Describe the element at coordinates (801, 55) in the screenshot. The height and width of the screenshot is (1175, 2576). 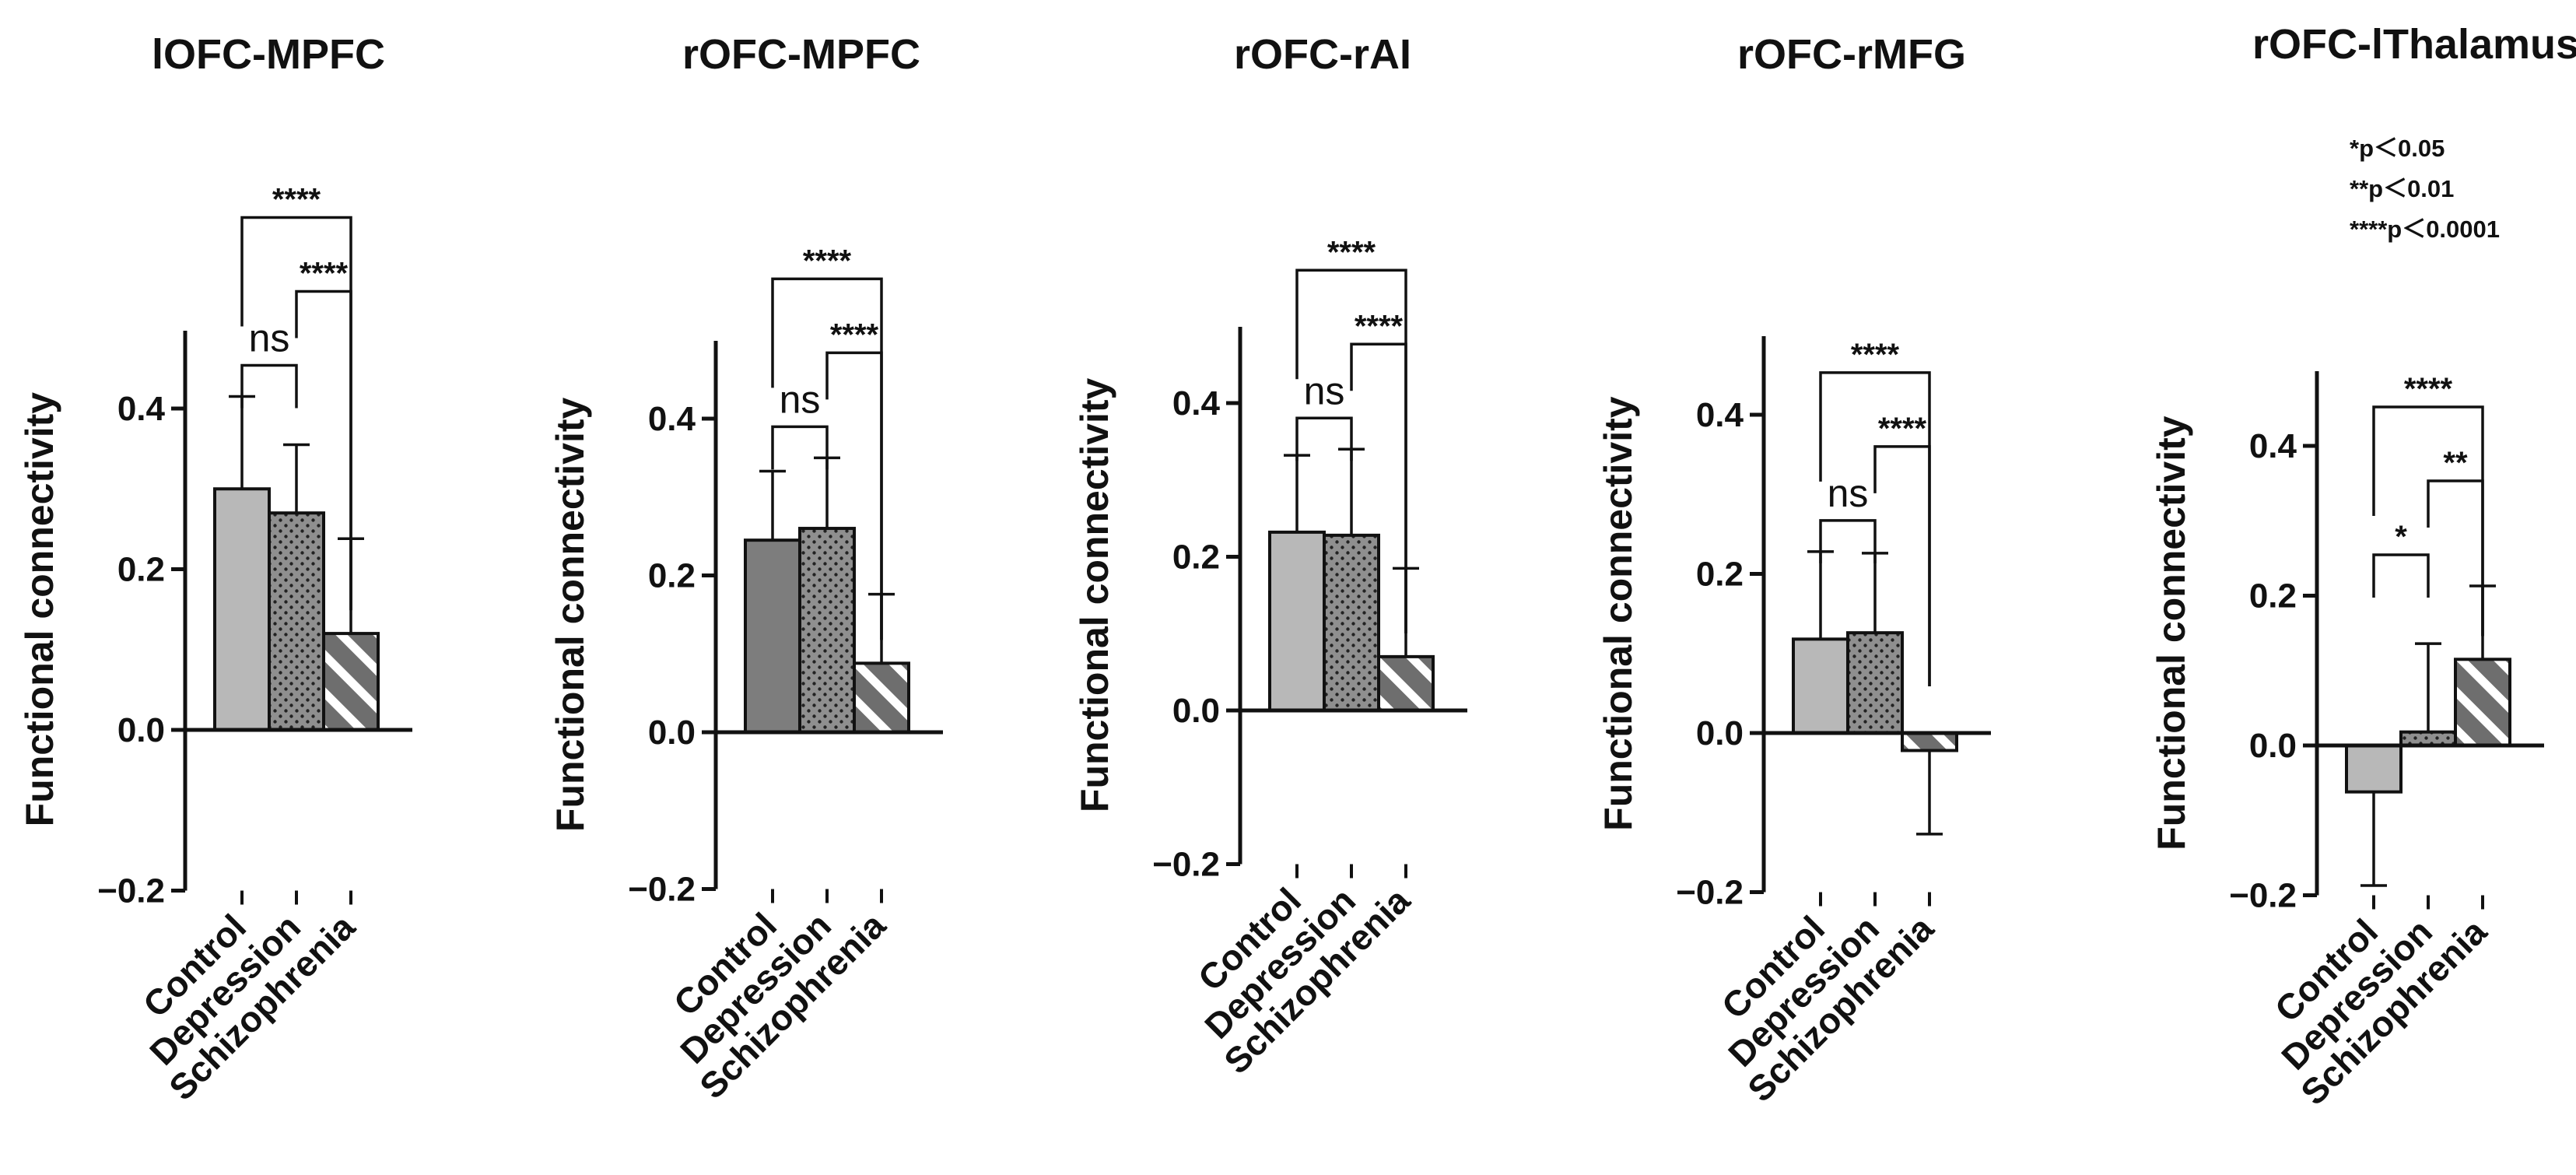
I see `panel-title: rOFC-MPFC` at that location.